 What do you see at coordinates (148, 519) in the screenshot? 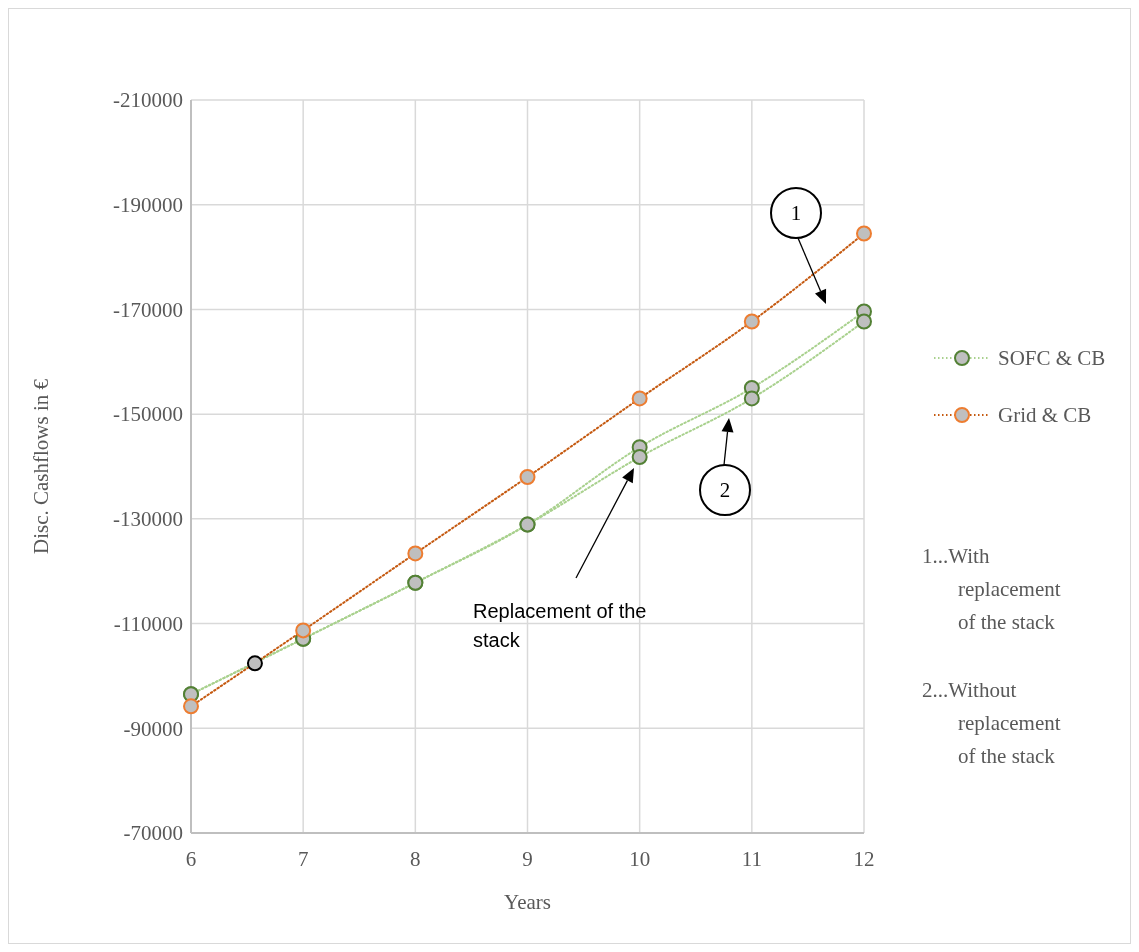
I see `y-tick-label: -130000` at bounding box center [148, 519].